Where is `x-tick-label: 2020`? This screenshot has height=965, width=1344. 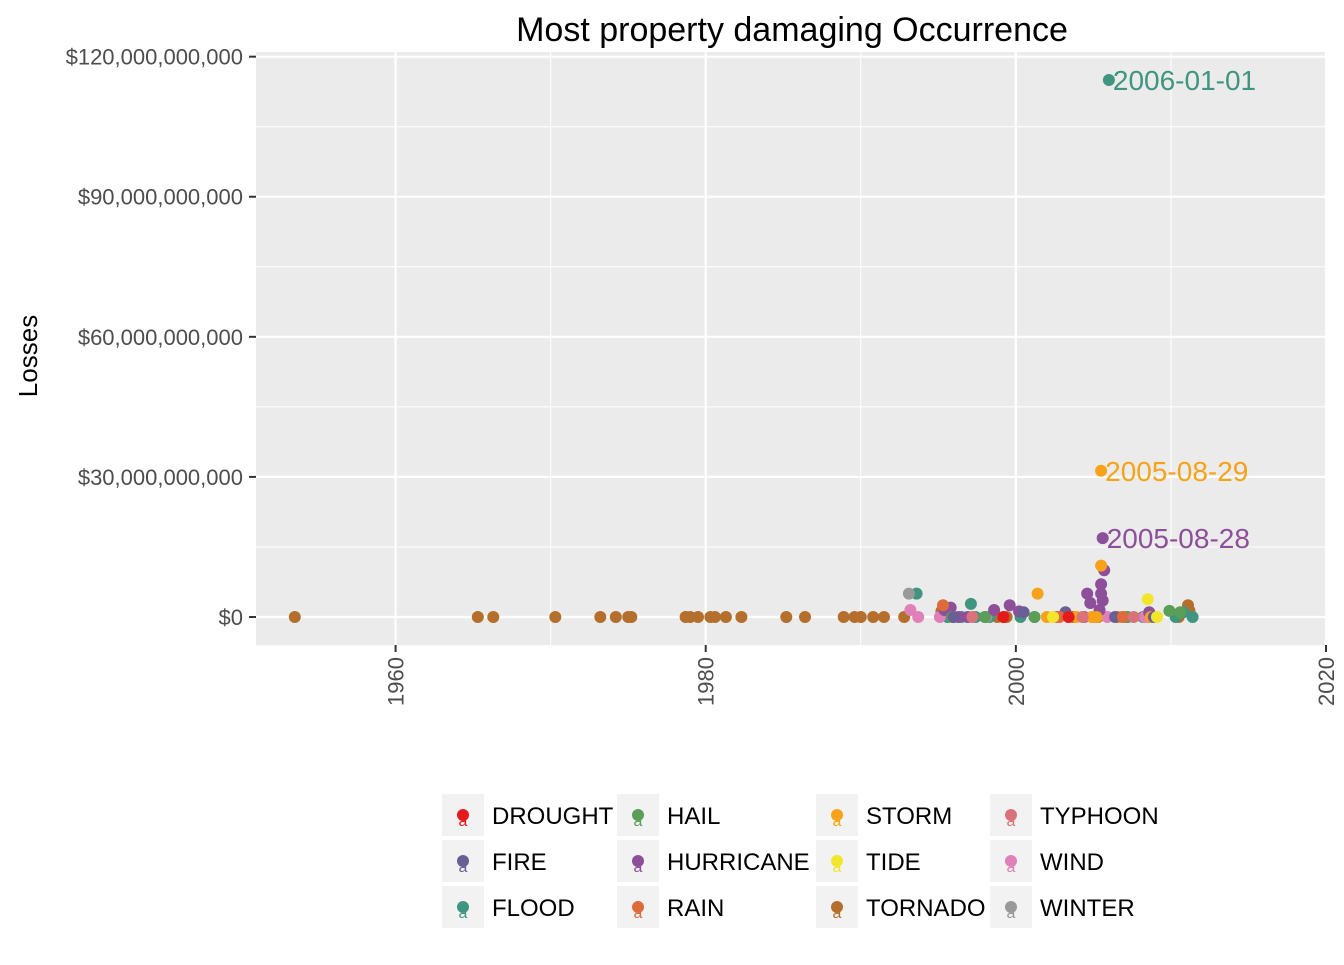
x-tick-label: 2020 is located at coordinates (1326, 681).